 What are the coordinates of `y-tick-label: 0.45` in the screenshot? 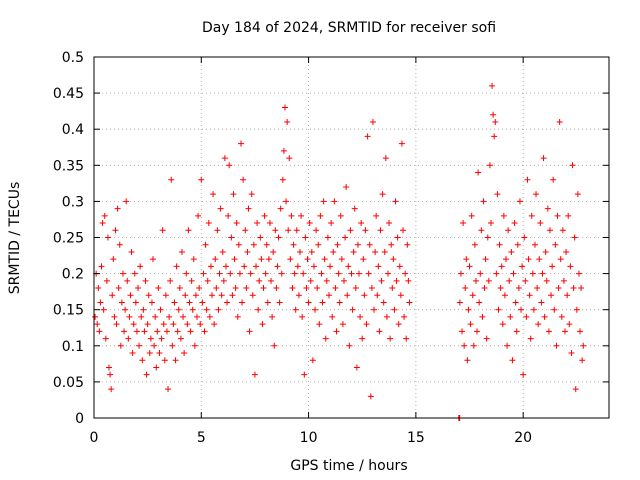 It's located at (68, 94).